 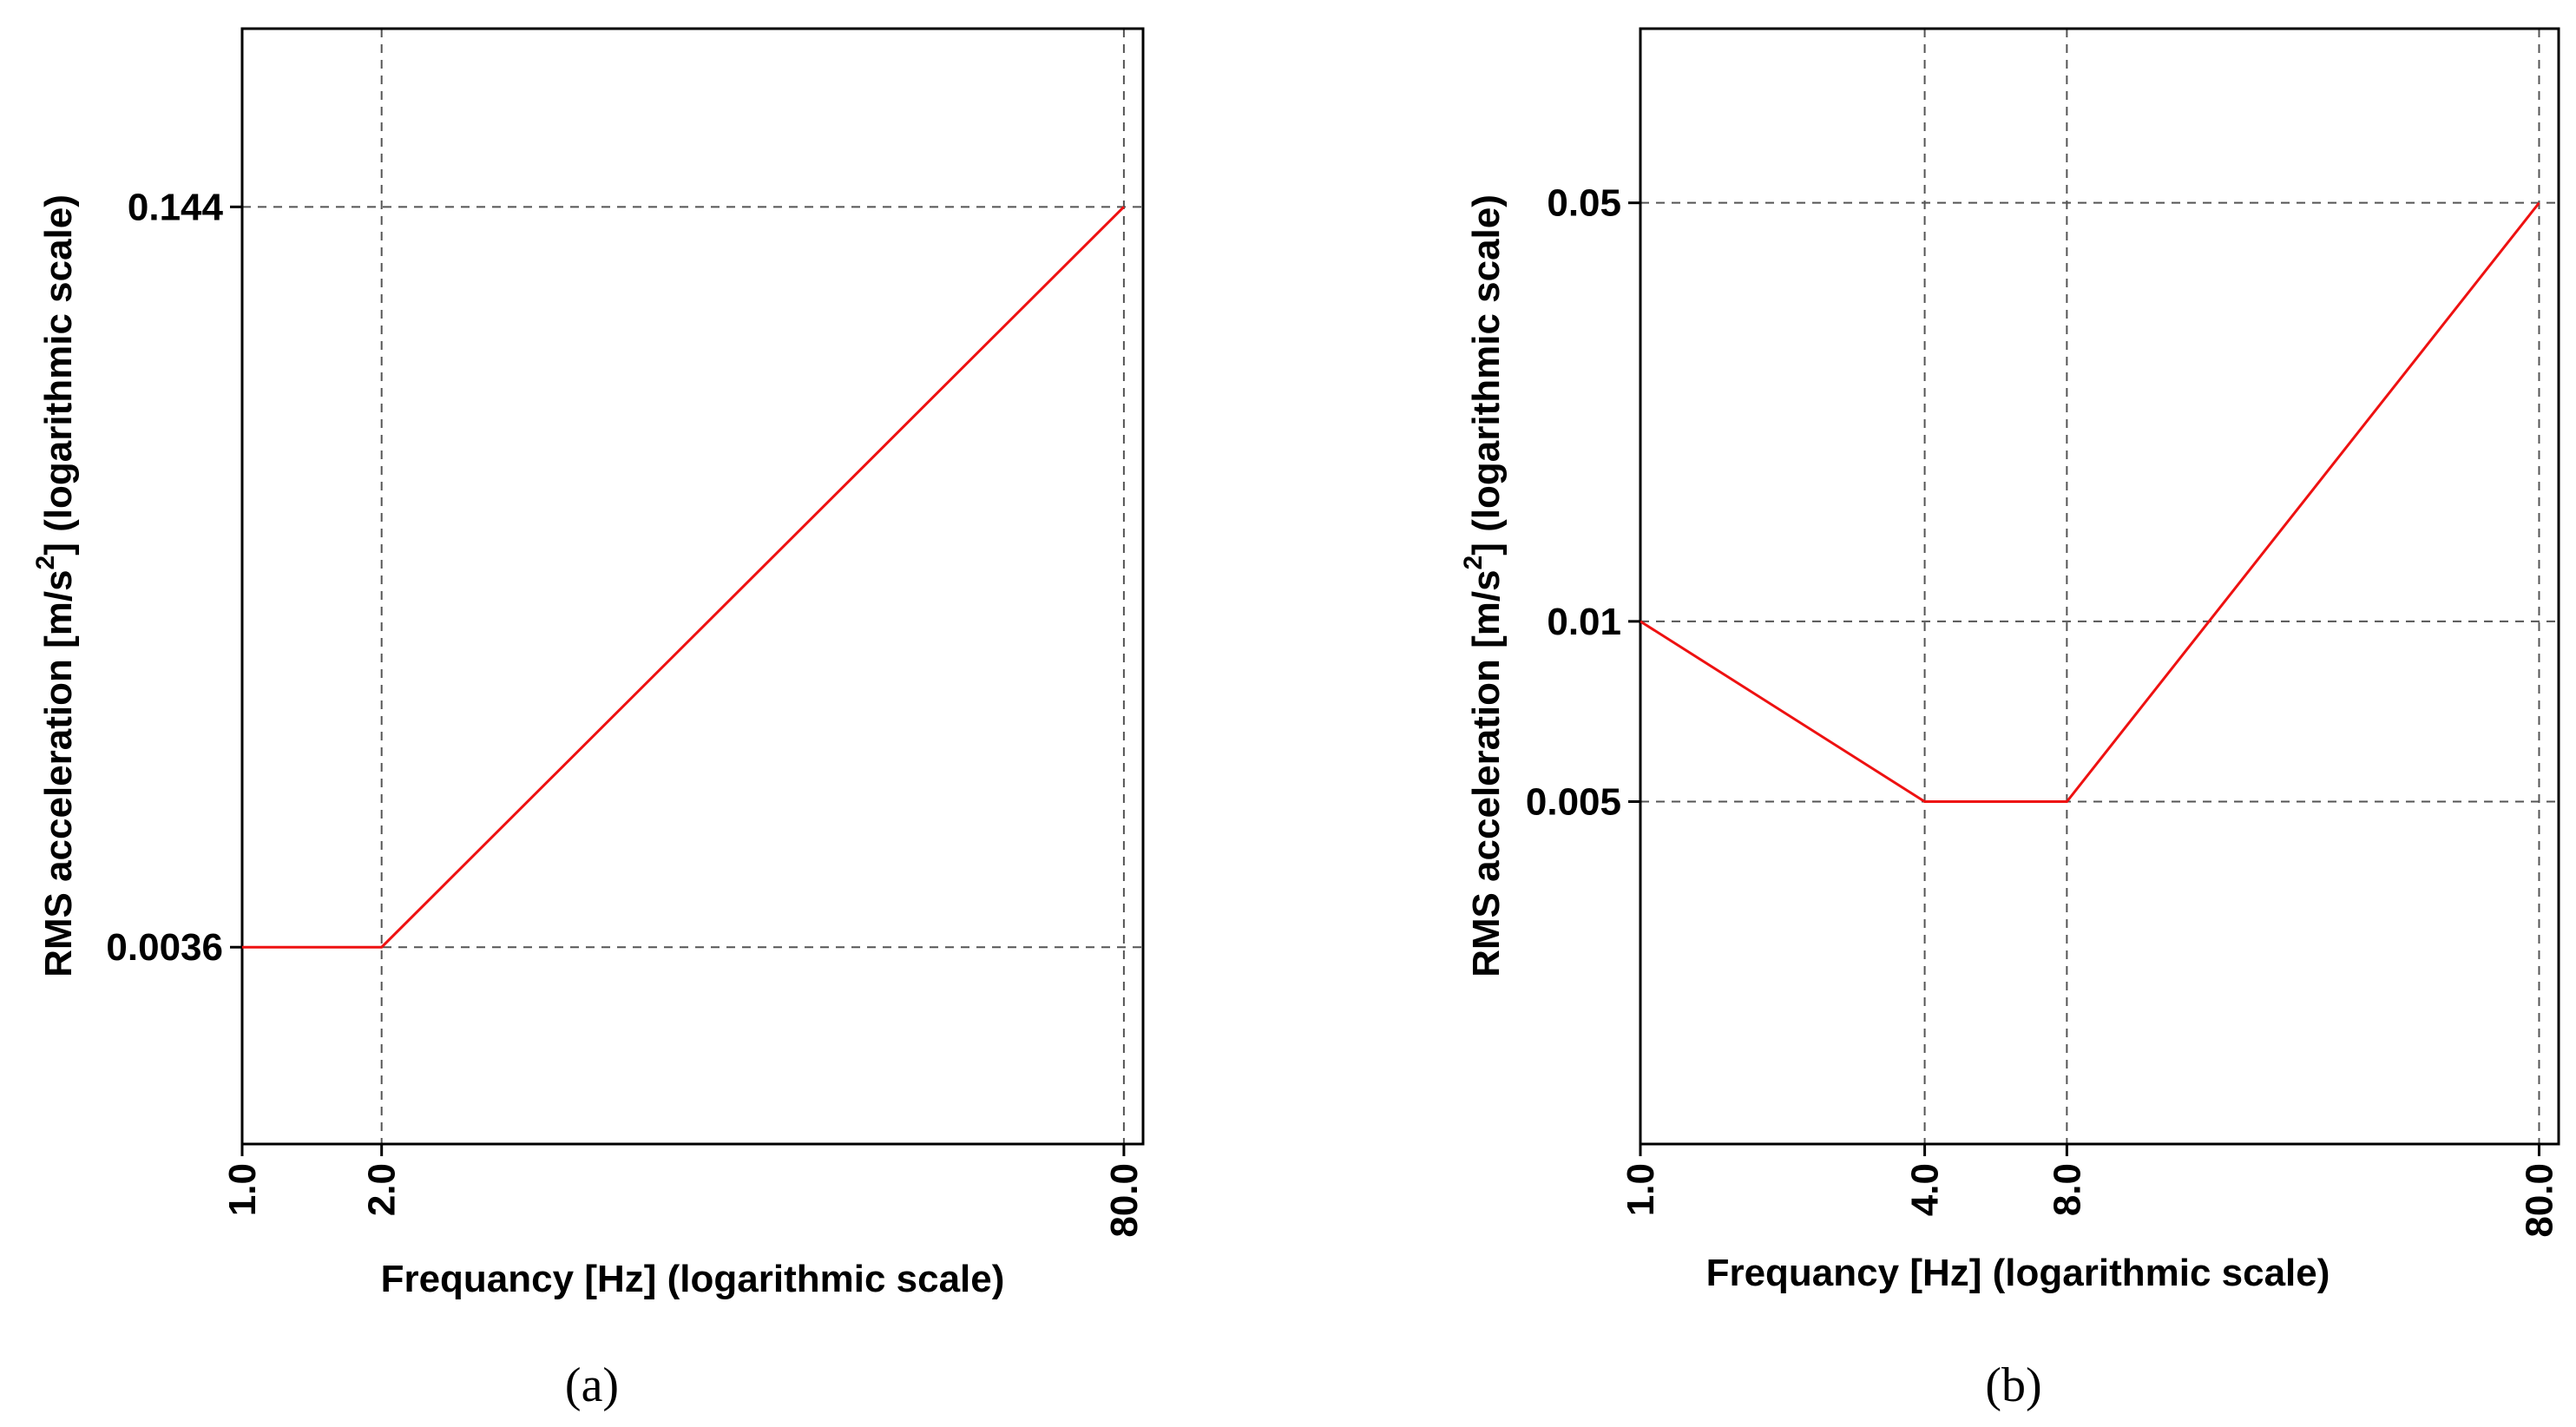 What do you see at coordinates (1573, 802) in the screenshot?
I see `y-tick-label-b: 0.005` at bounding box center [1573, 802].